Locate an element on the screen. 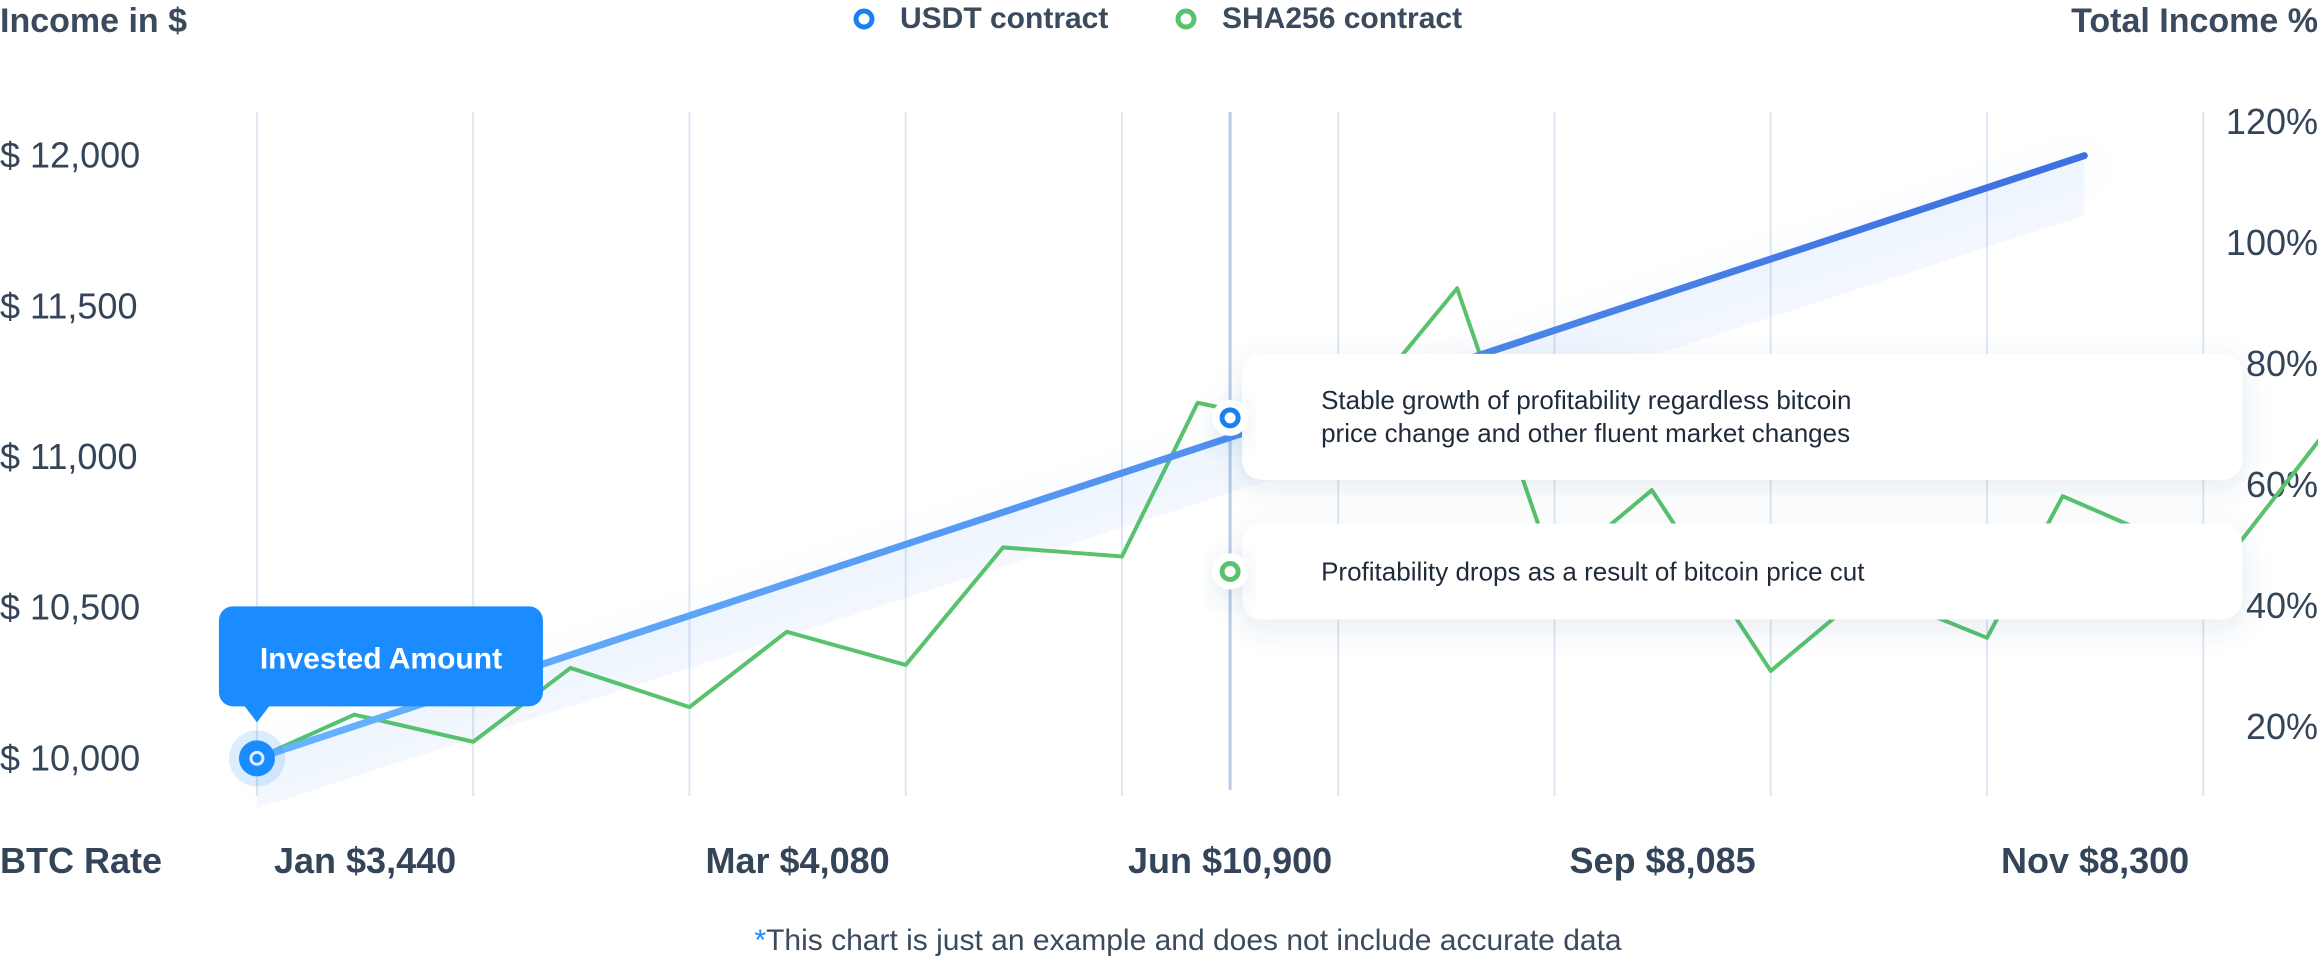  y-left-tick-4: $ 10,000 is located at coordinates (70, 757).